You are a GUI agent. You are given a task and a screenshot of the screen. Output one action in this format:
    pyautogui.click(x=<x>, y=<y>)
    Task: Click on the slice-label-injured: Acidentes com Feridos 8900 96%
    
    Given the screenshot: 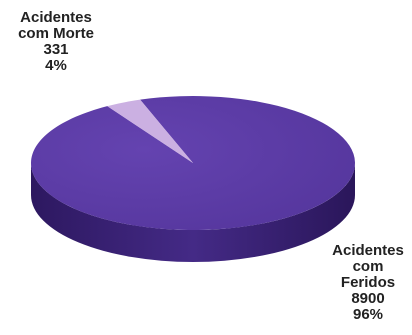 What is the action you would take?
    pyautogui.click(x=366, y=283)
    